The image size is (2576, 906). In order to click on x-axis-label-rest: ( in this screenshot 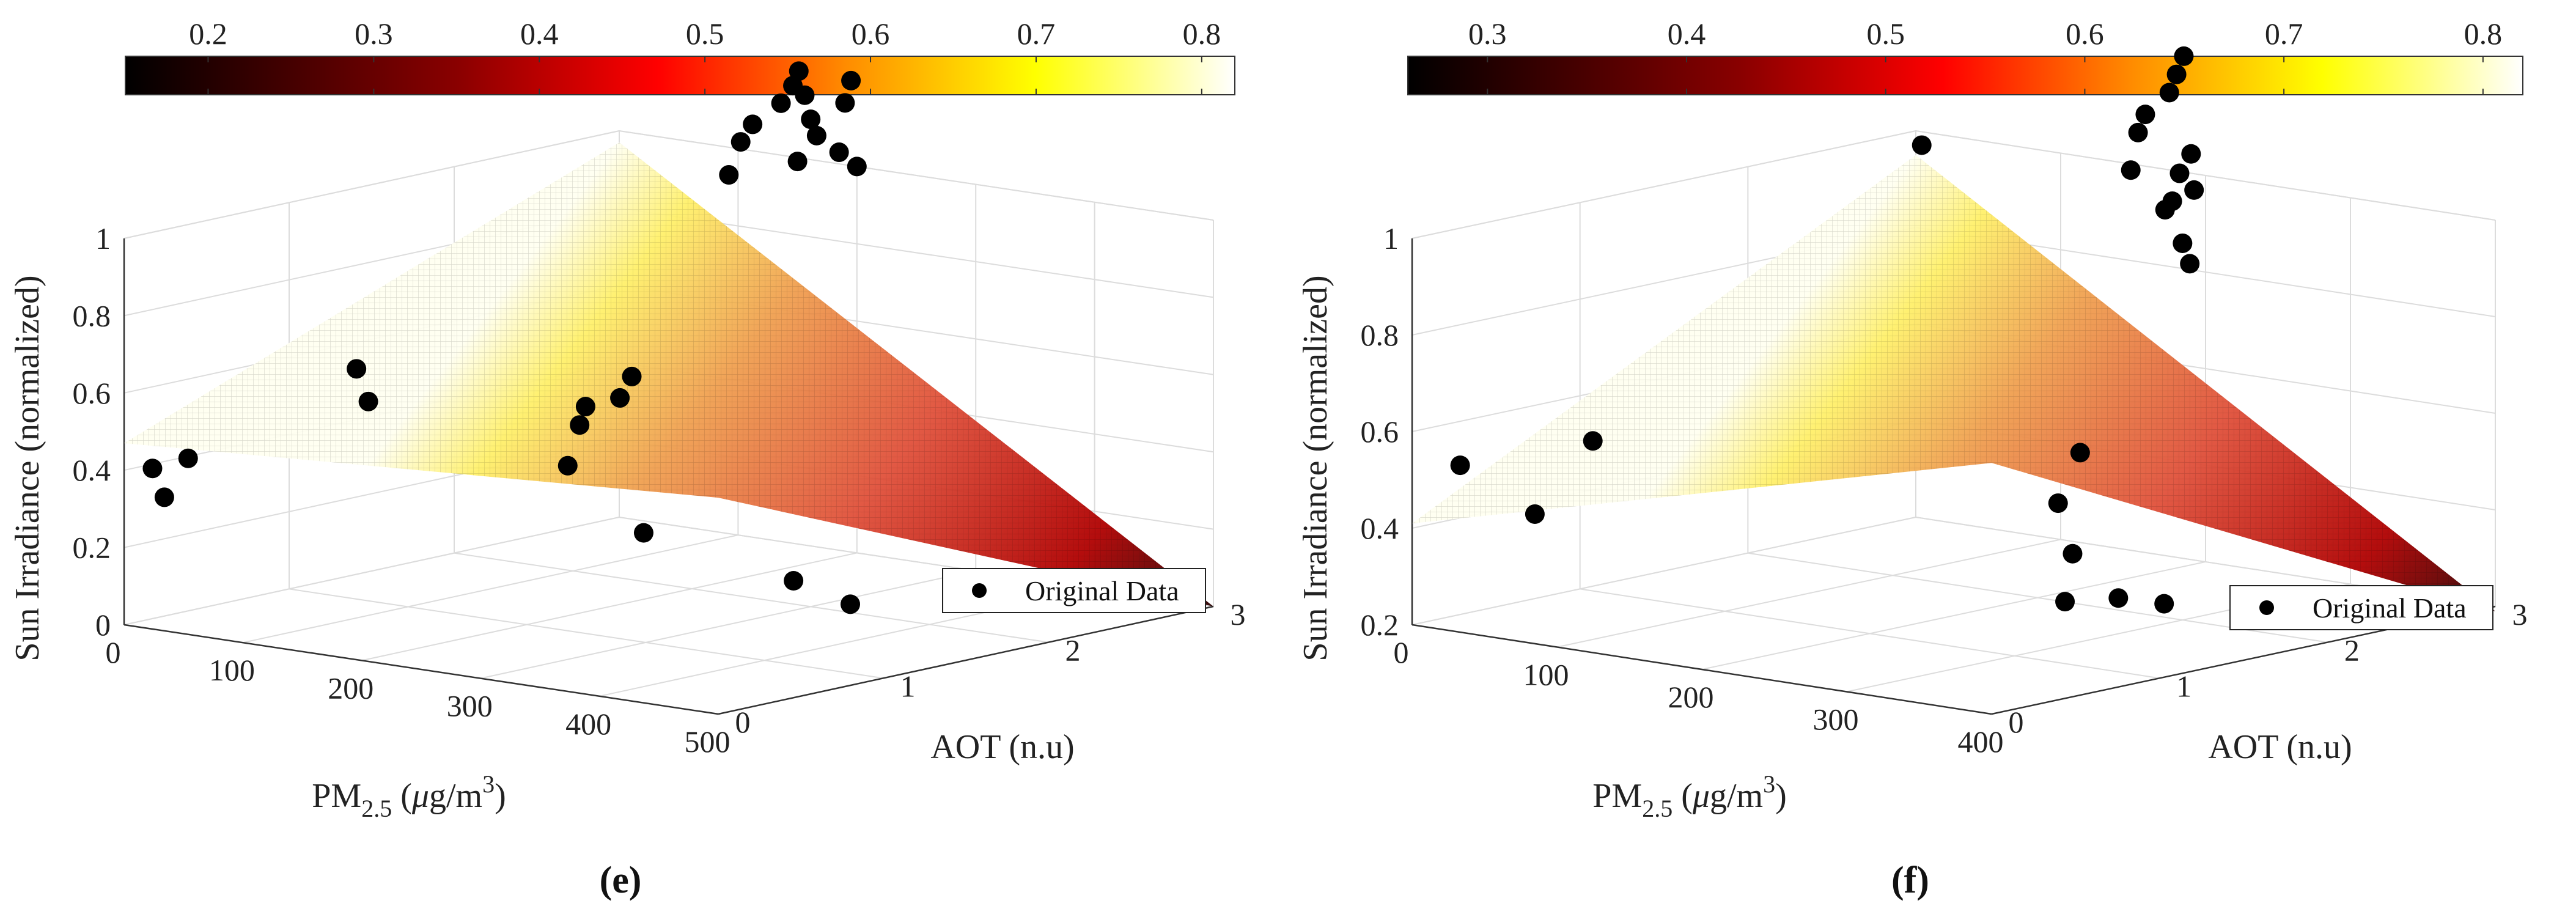, I will do `click(1683, 796)`.